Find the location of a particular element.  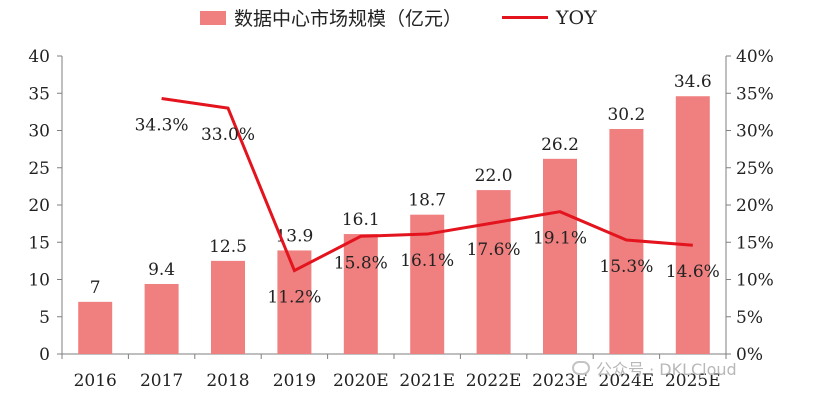

x-tick-label: 2018 is located at coordinates (227, 381).